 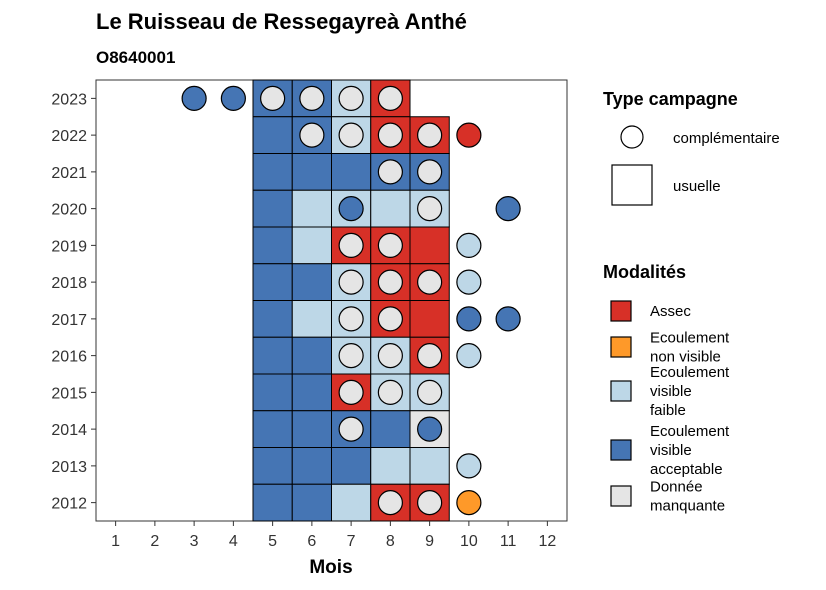 I want to click on y-tick-label-2014: 2014, so click(x=69, y=430).